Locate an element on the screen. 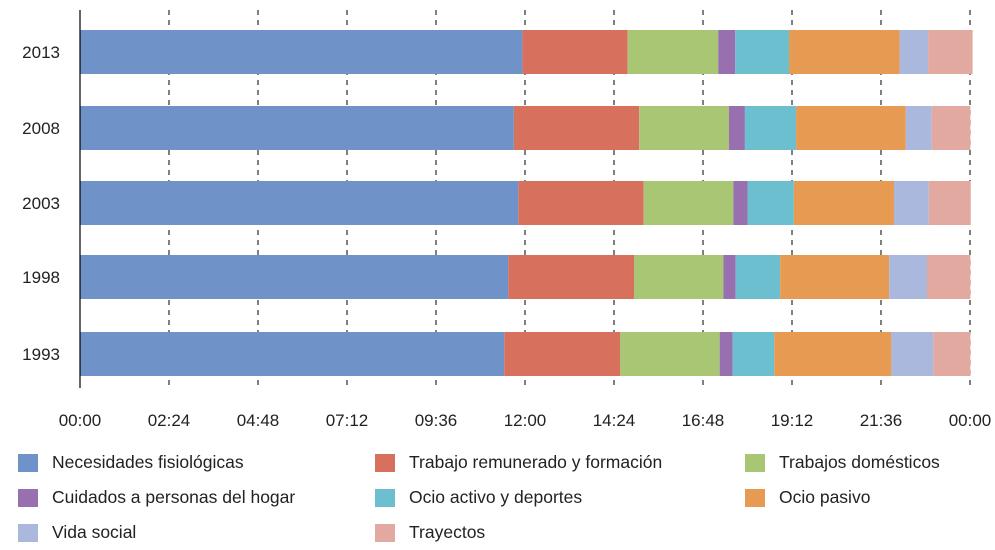 This screenshot has height=550, width=995. legend-item: Trabajo remunerado y formación is located at coordinates (518, 462).